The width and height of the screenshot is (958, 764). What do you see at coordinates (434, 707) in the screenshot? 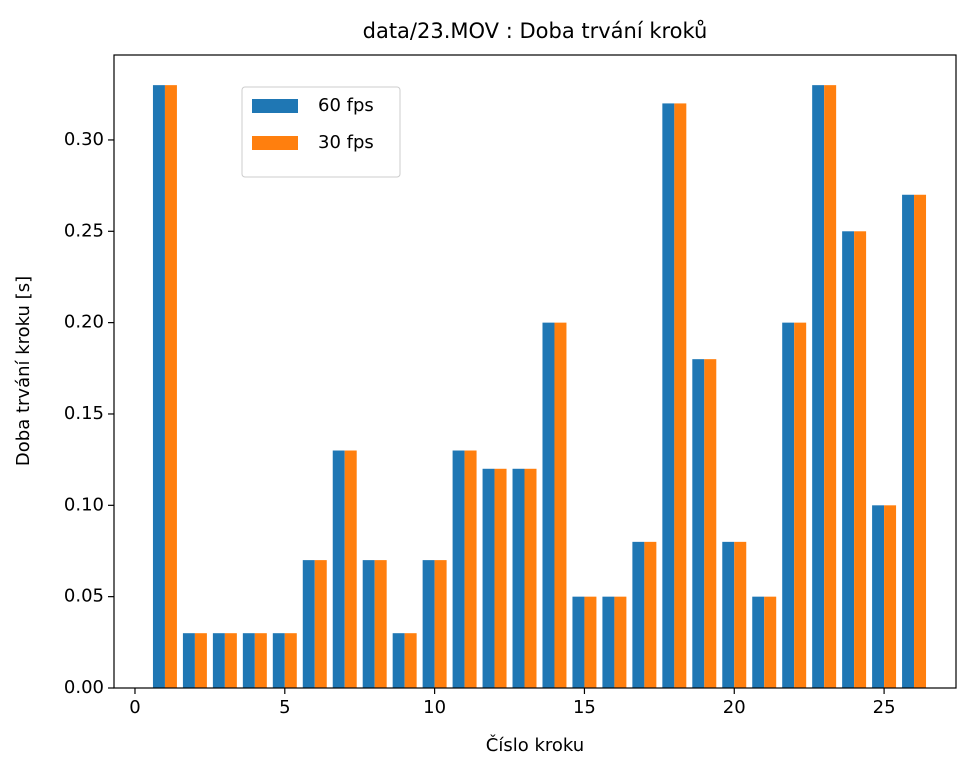
I see `x-tick-label: 10` at bounding box center [434, 707].